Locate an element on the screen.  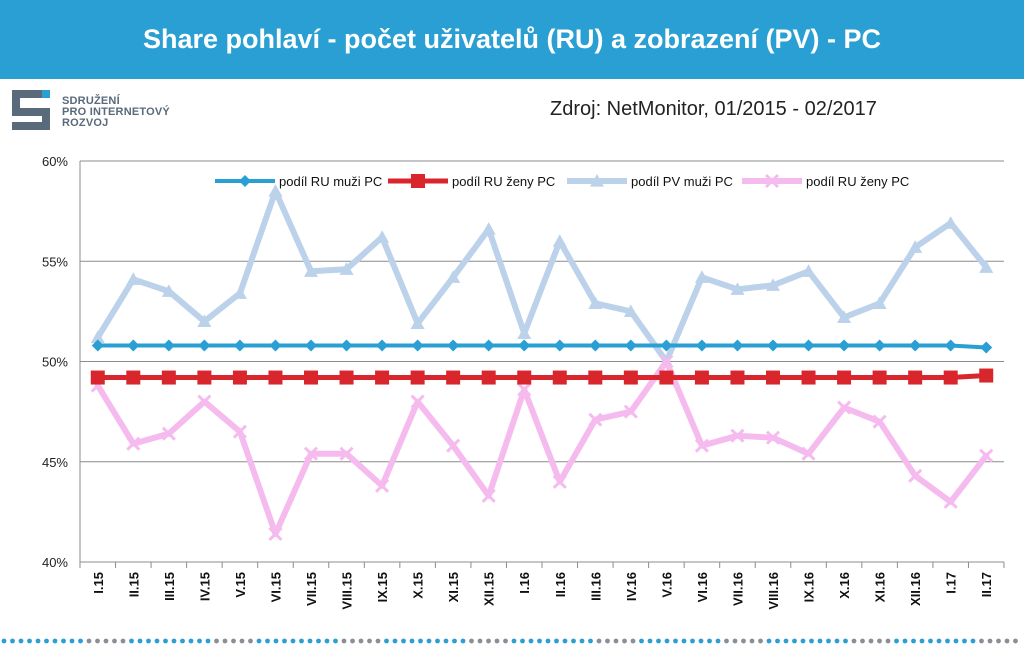
y-tick-label: 45% is located at coordinates (55, 462).